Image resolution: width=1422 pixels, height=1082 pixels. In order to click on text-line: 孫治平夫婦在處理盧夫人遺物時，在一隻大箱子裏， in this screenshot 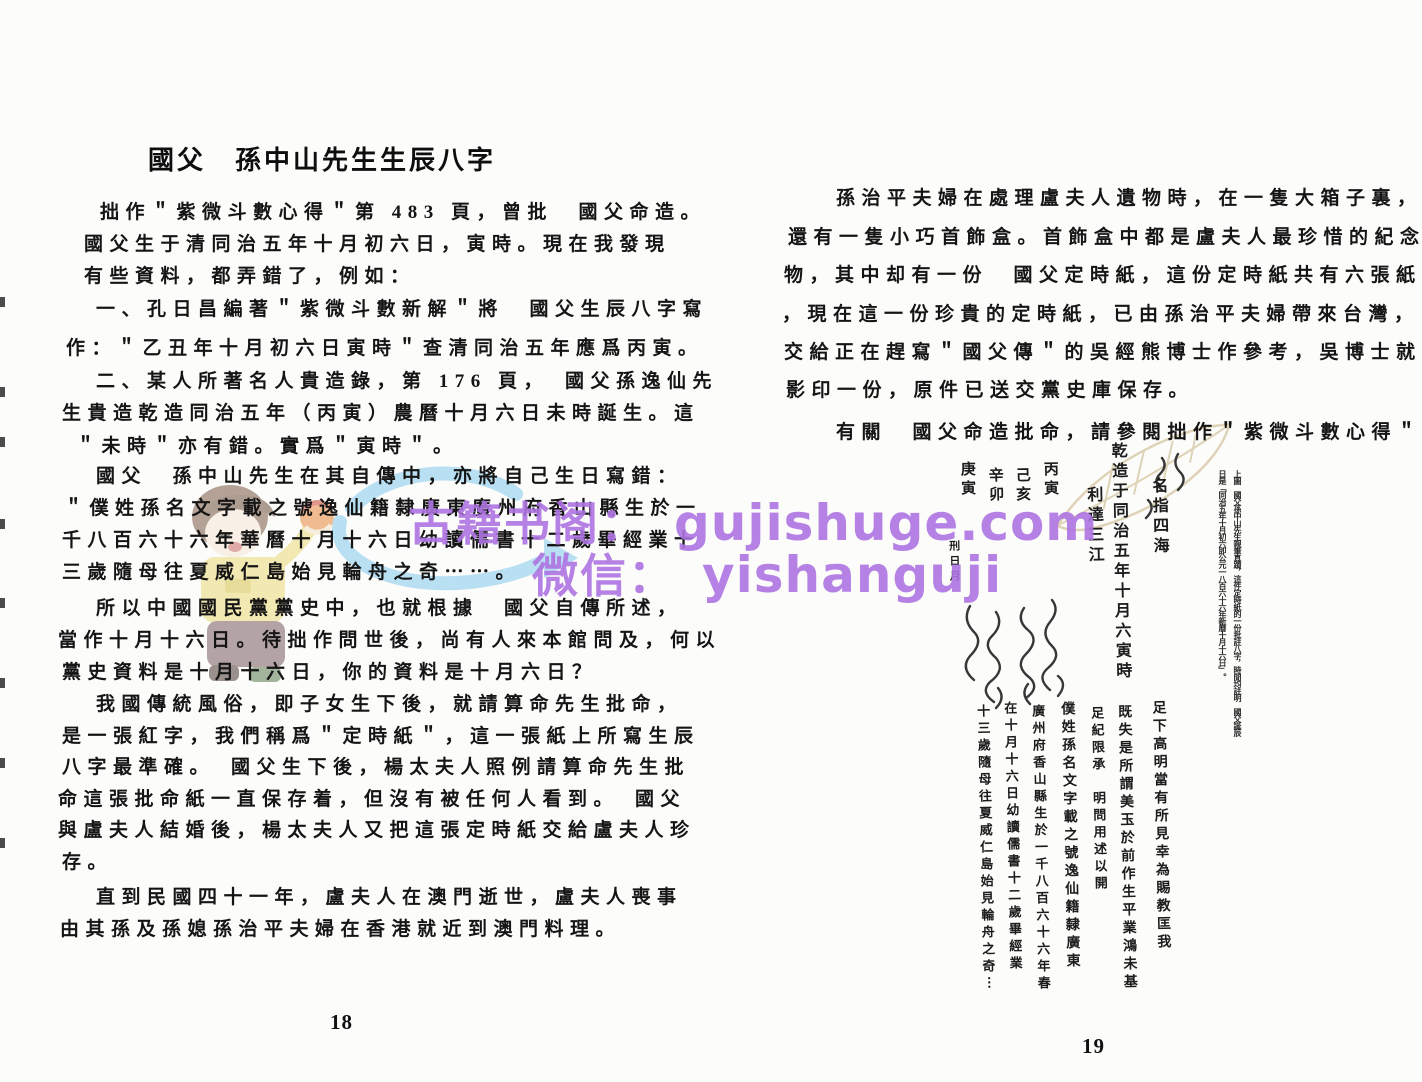, I will do `click(1129, 198)`.